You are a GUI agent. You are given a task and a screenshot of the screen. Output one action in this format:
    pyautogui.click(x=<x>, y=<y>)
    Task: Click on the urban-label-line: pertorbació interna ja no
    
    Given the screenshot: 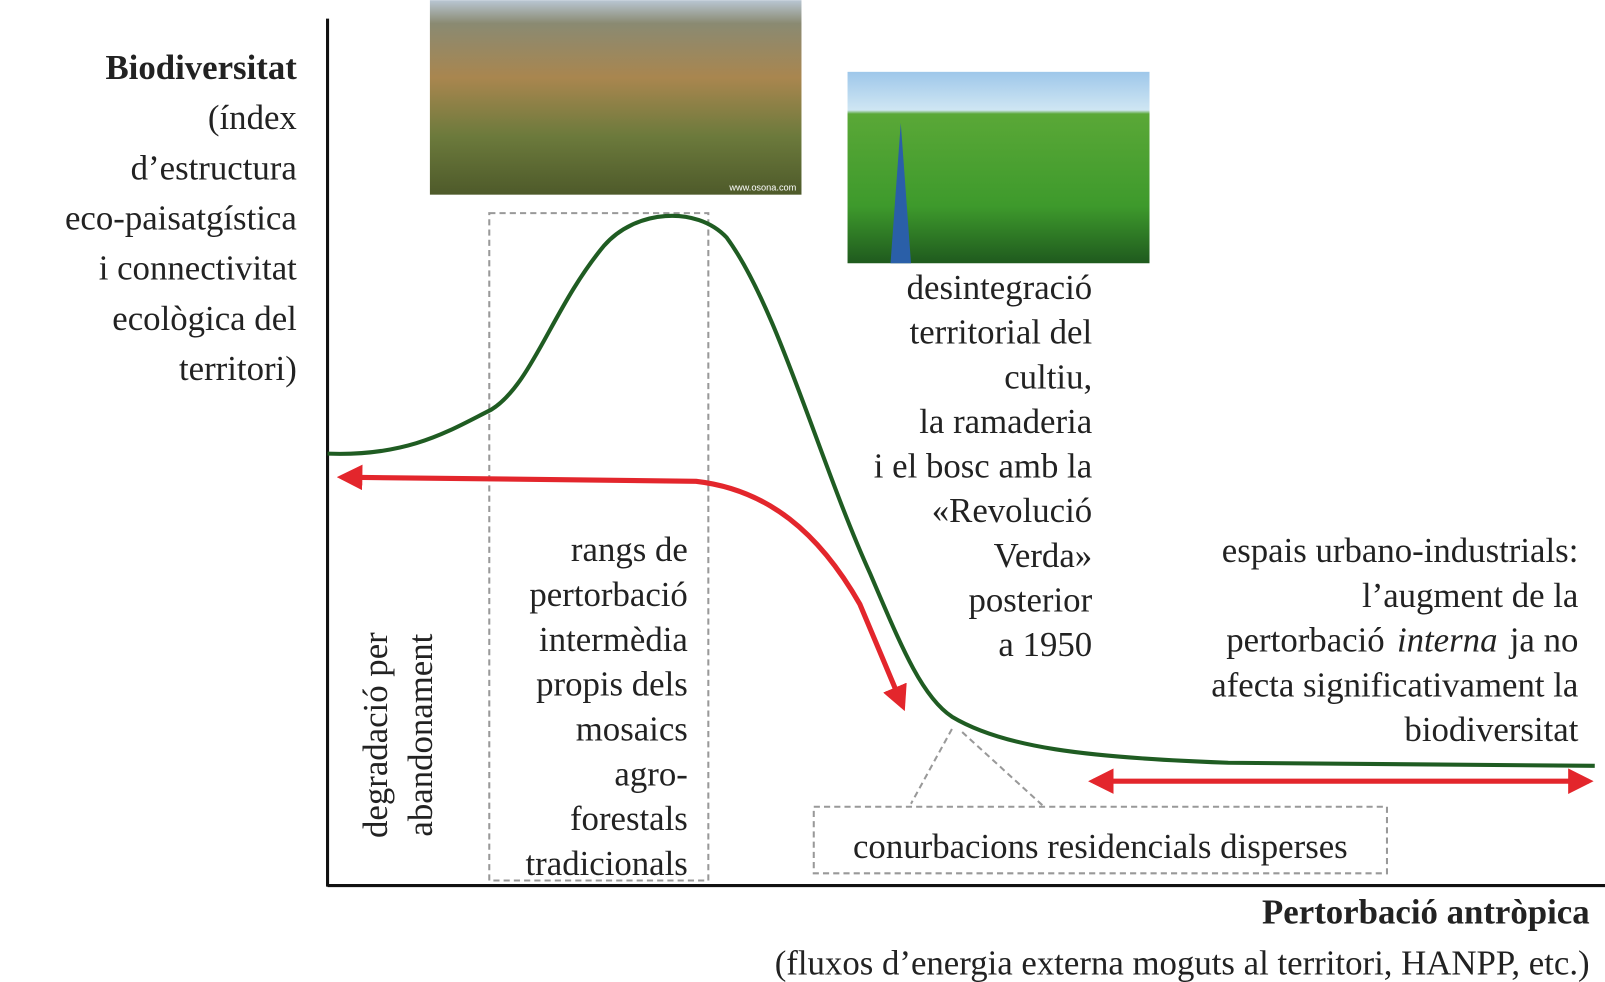 What is the action you would take?
    pyautogui.click(x=1402, y=640)
    